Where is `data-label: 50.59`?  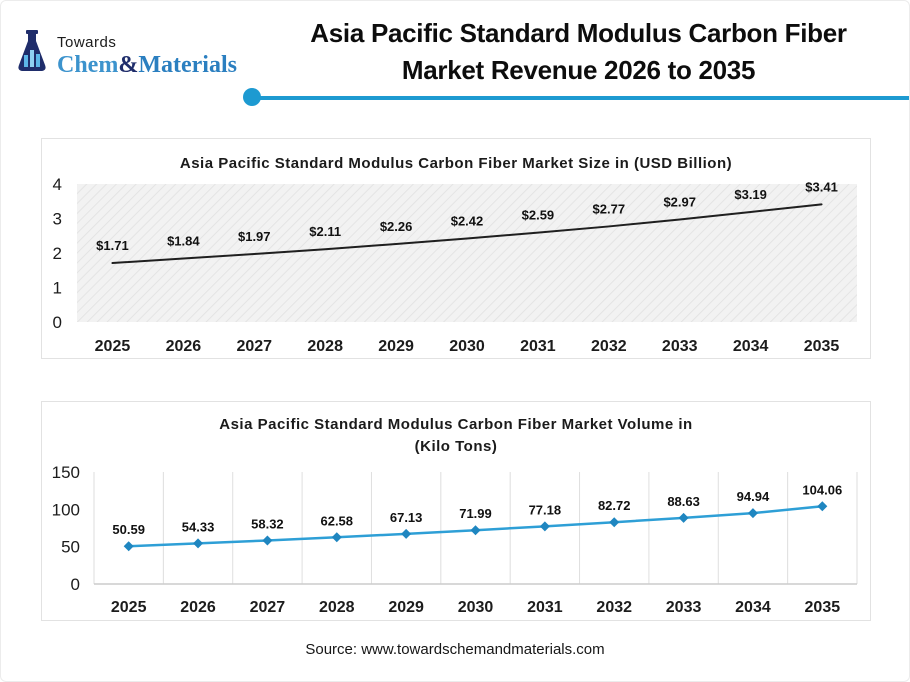
data-label: 50.59 is located at coordinates (128, 529).